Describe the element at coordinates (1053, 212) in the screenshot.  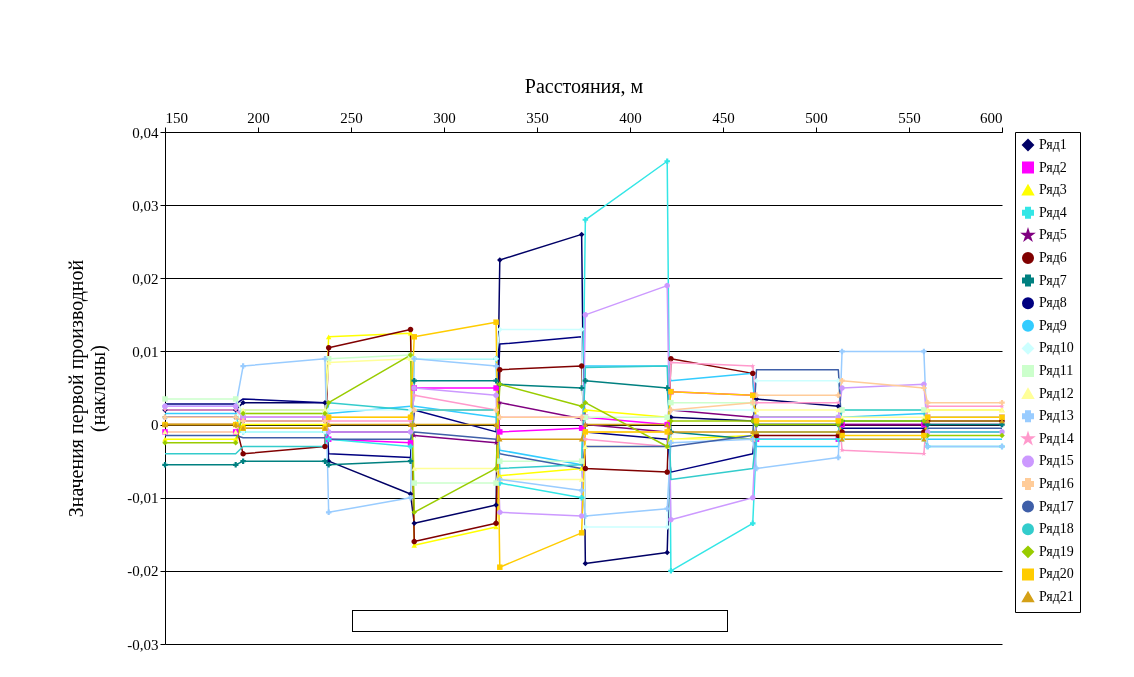
I see `legend-label: Ряд4` at that location.